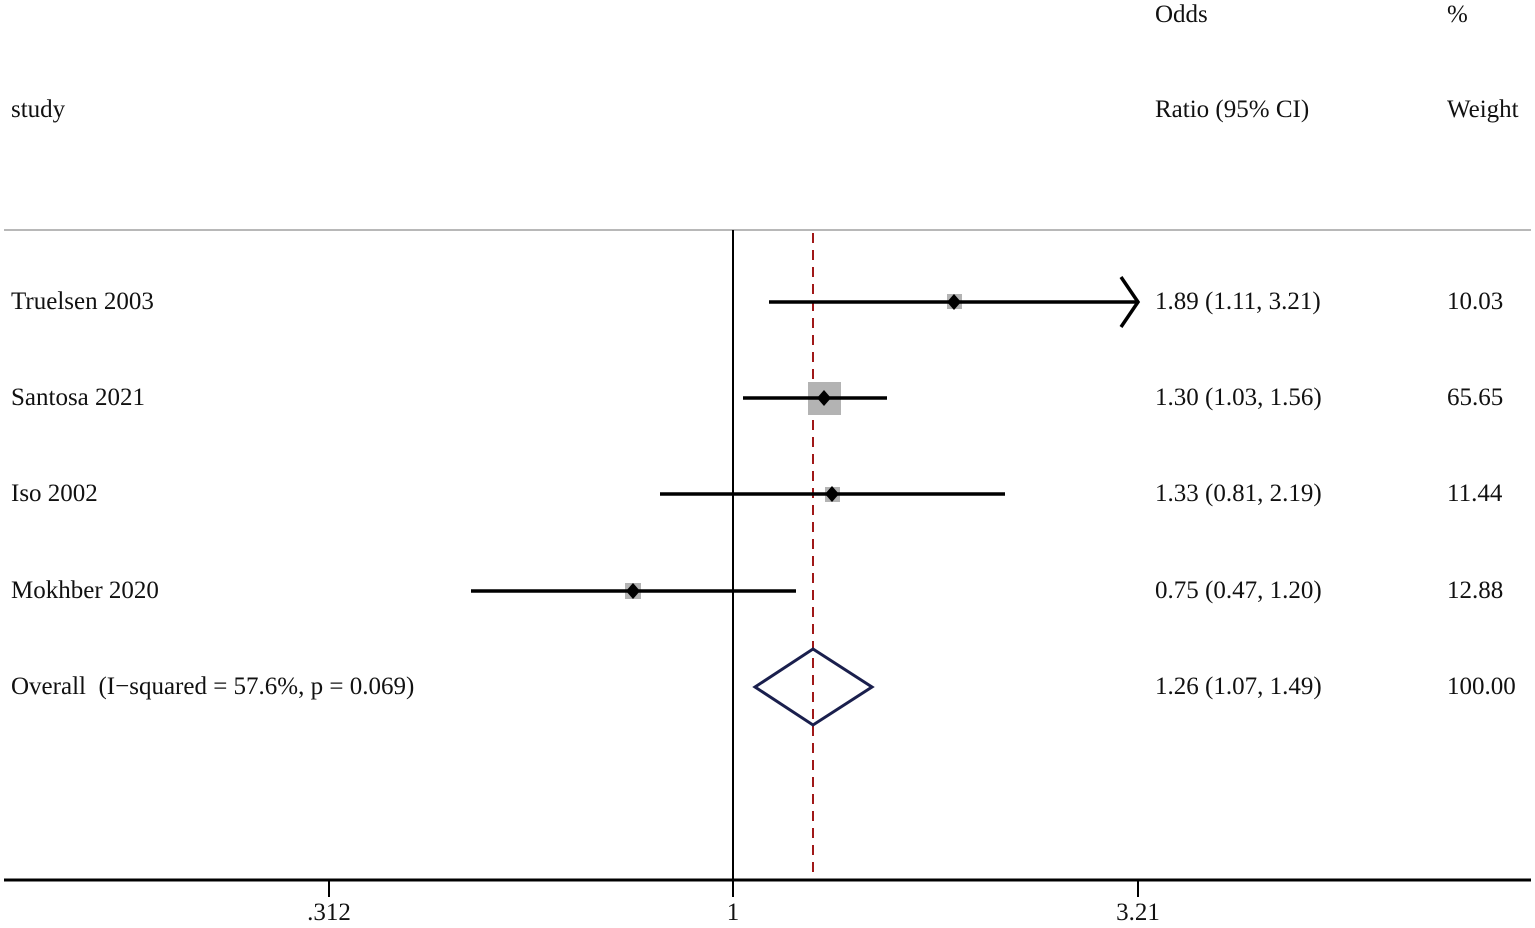 This screenshot has height=928, width=1535. I want to click on study-column-header: study, so click(38, 109).